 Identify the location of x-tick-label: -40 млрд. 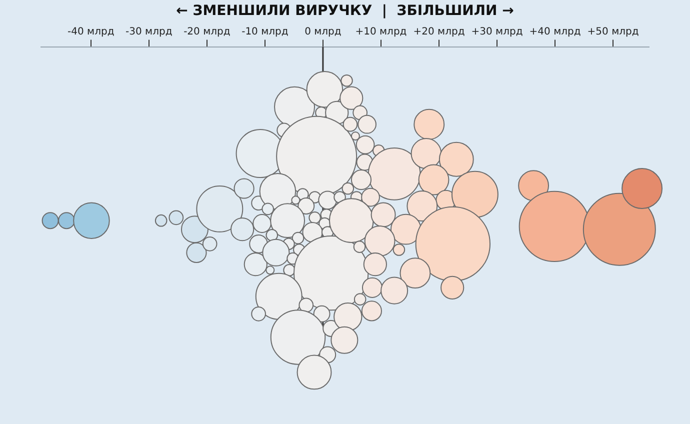
(91, 32).